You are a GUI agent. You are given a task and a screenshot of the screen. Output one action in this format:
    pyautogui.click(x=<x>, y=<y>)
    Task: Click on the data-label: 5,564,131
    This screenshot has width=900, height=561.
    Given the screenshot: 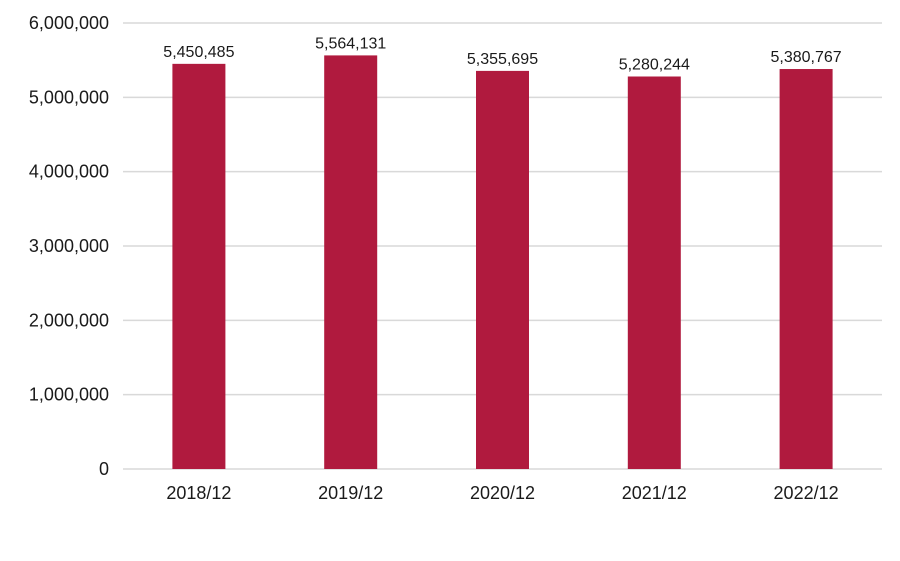 What is the action you would take?
    pyautogui.click(x=350, y=43)
    